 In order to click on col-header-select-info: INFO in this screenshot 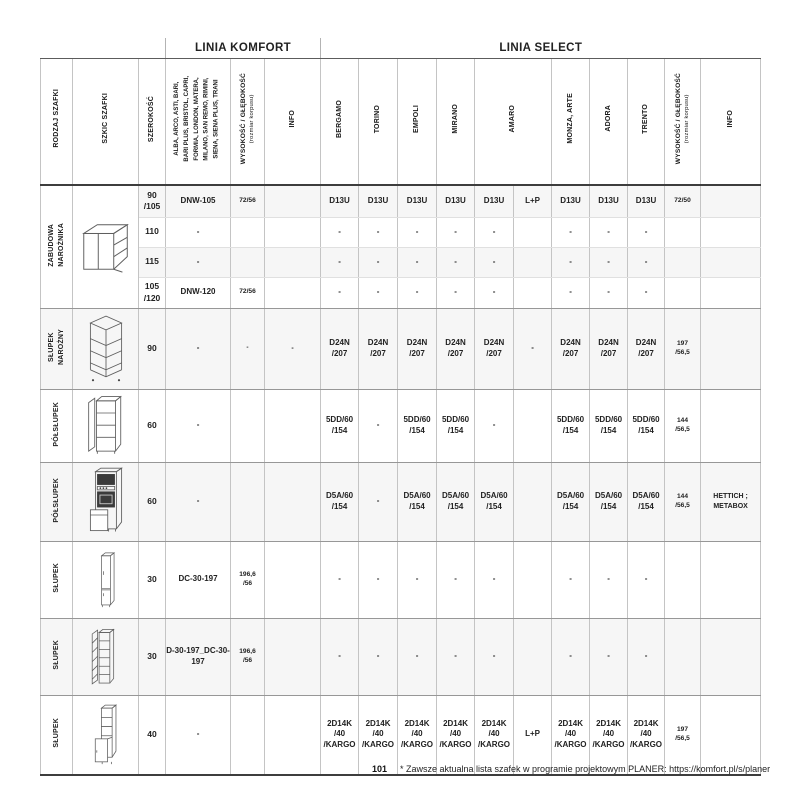, I will do `click(731, 122)`.